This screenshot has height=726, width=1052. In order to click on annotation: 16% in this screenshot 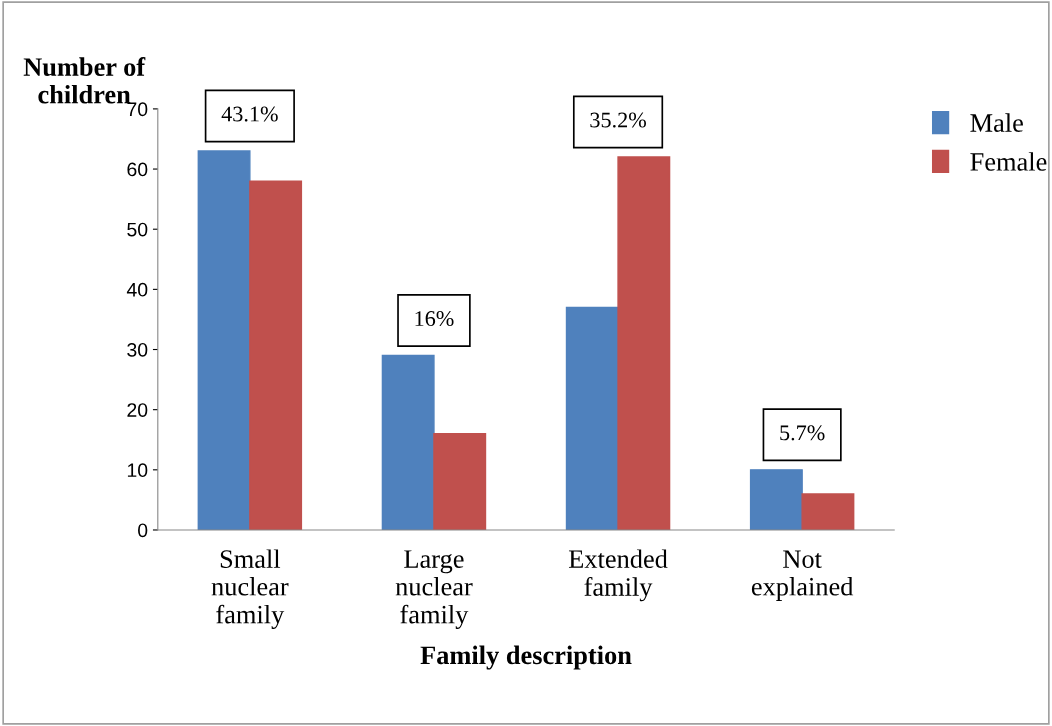, I will do `click(434, 319)`.